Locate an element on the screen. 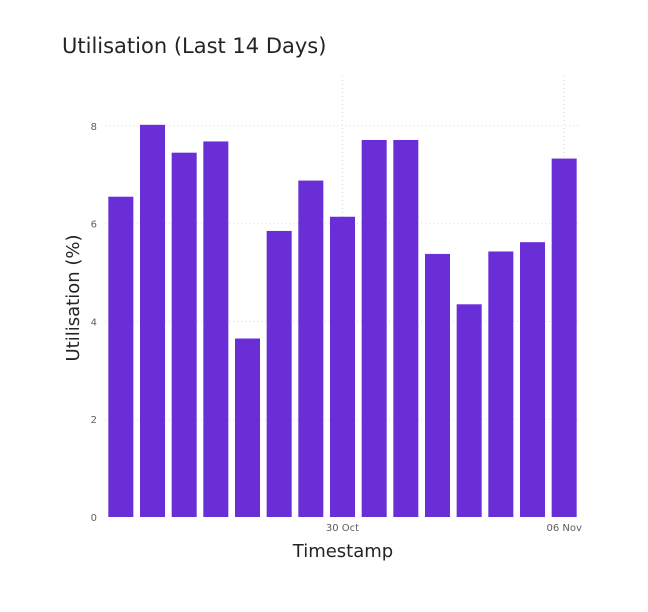  x-tick-label: 06 Nov is located at coordinates (564, 528).